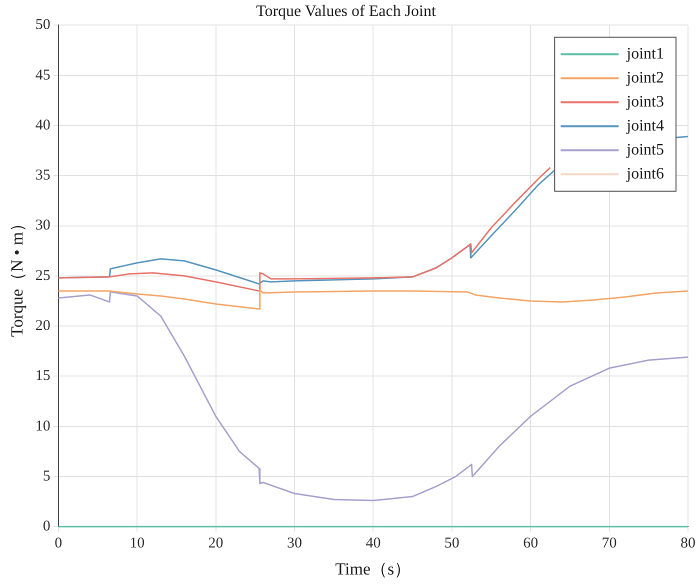 The height and width of the screenshot is (588, 700). Describe the element at coordinates (42, 226) in the screenshot. I see `y-tick-label: 30` at that location.